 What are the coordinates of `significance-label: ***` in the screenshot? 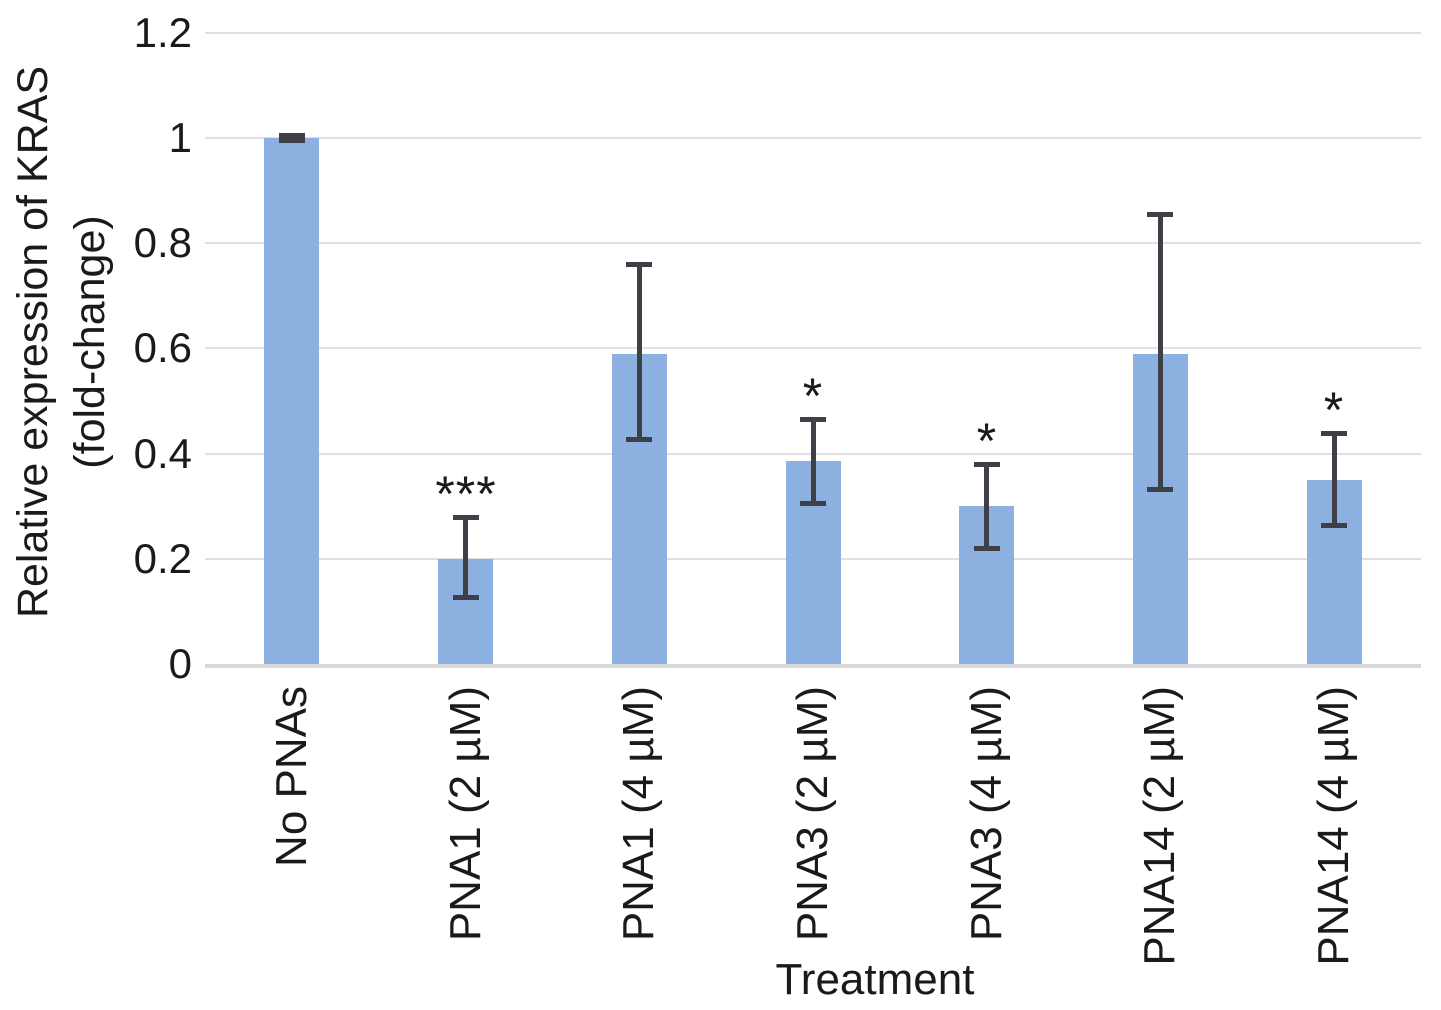 It's located at (466, 493).